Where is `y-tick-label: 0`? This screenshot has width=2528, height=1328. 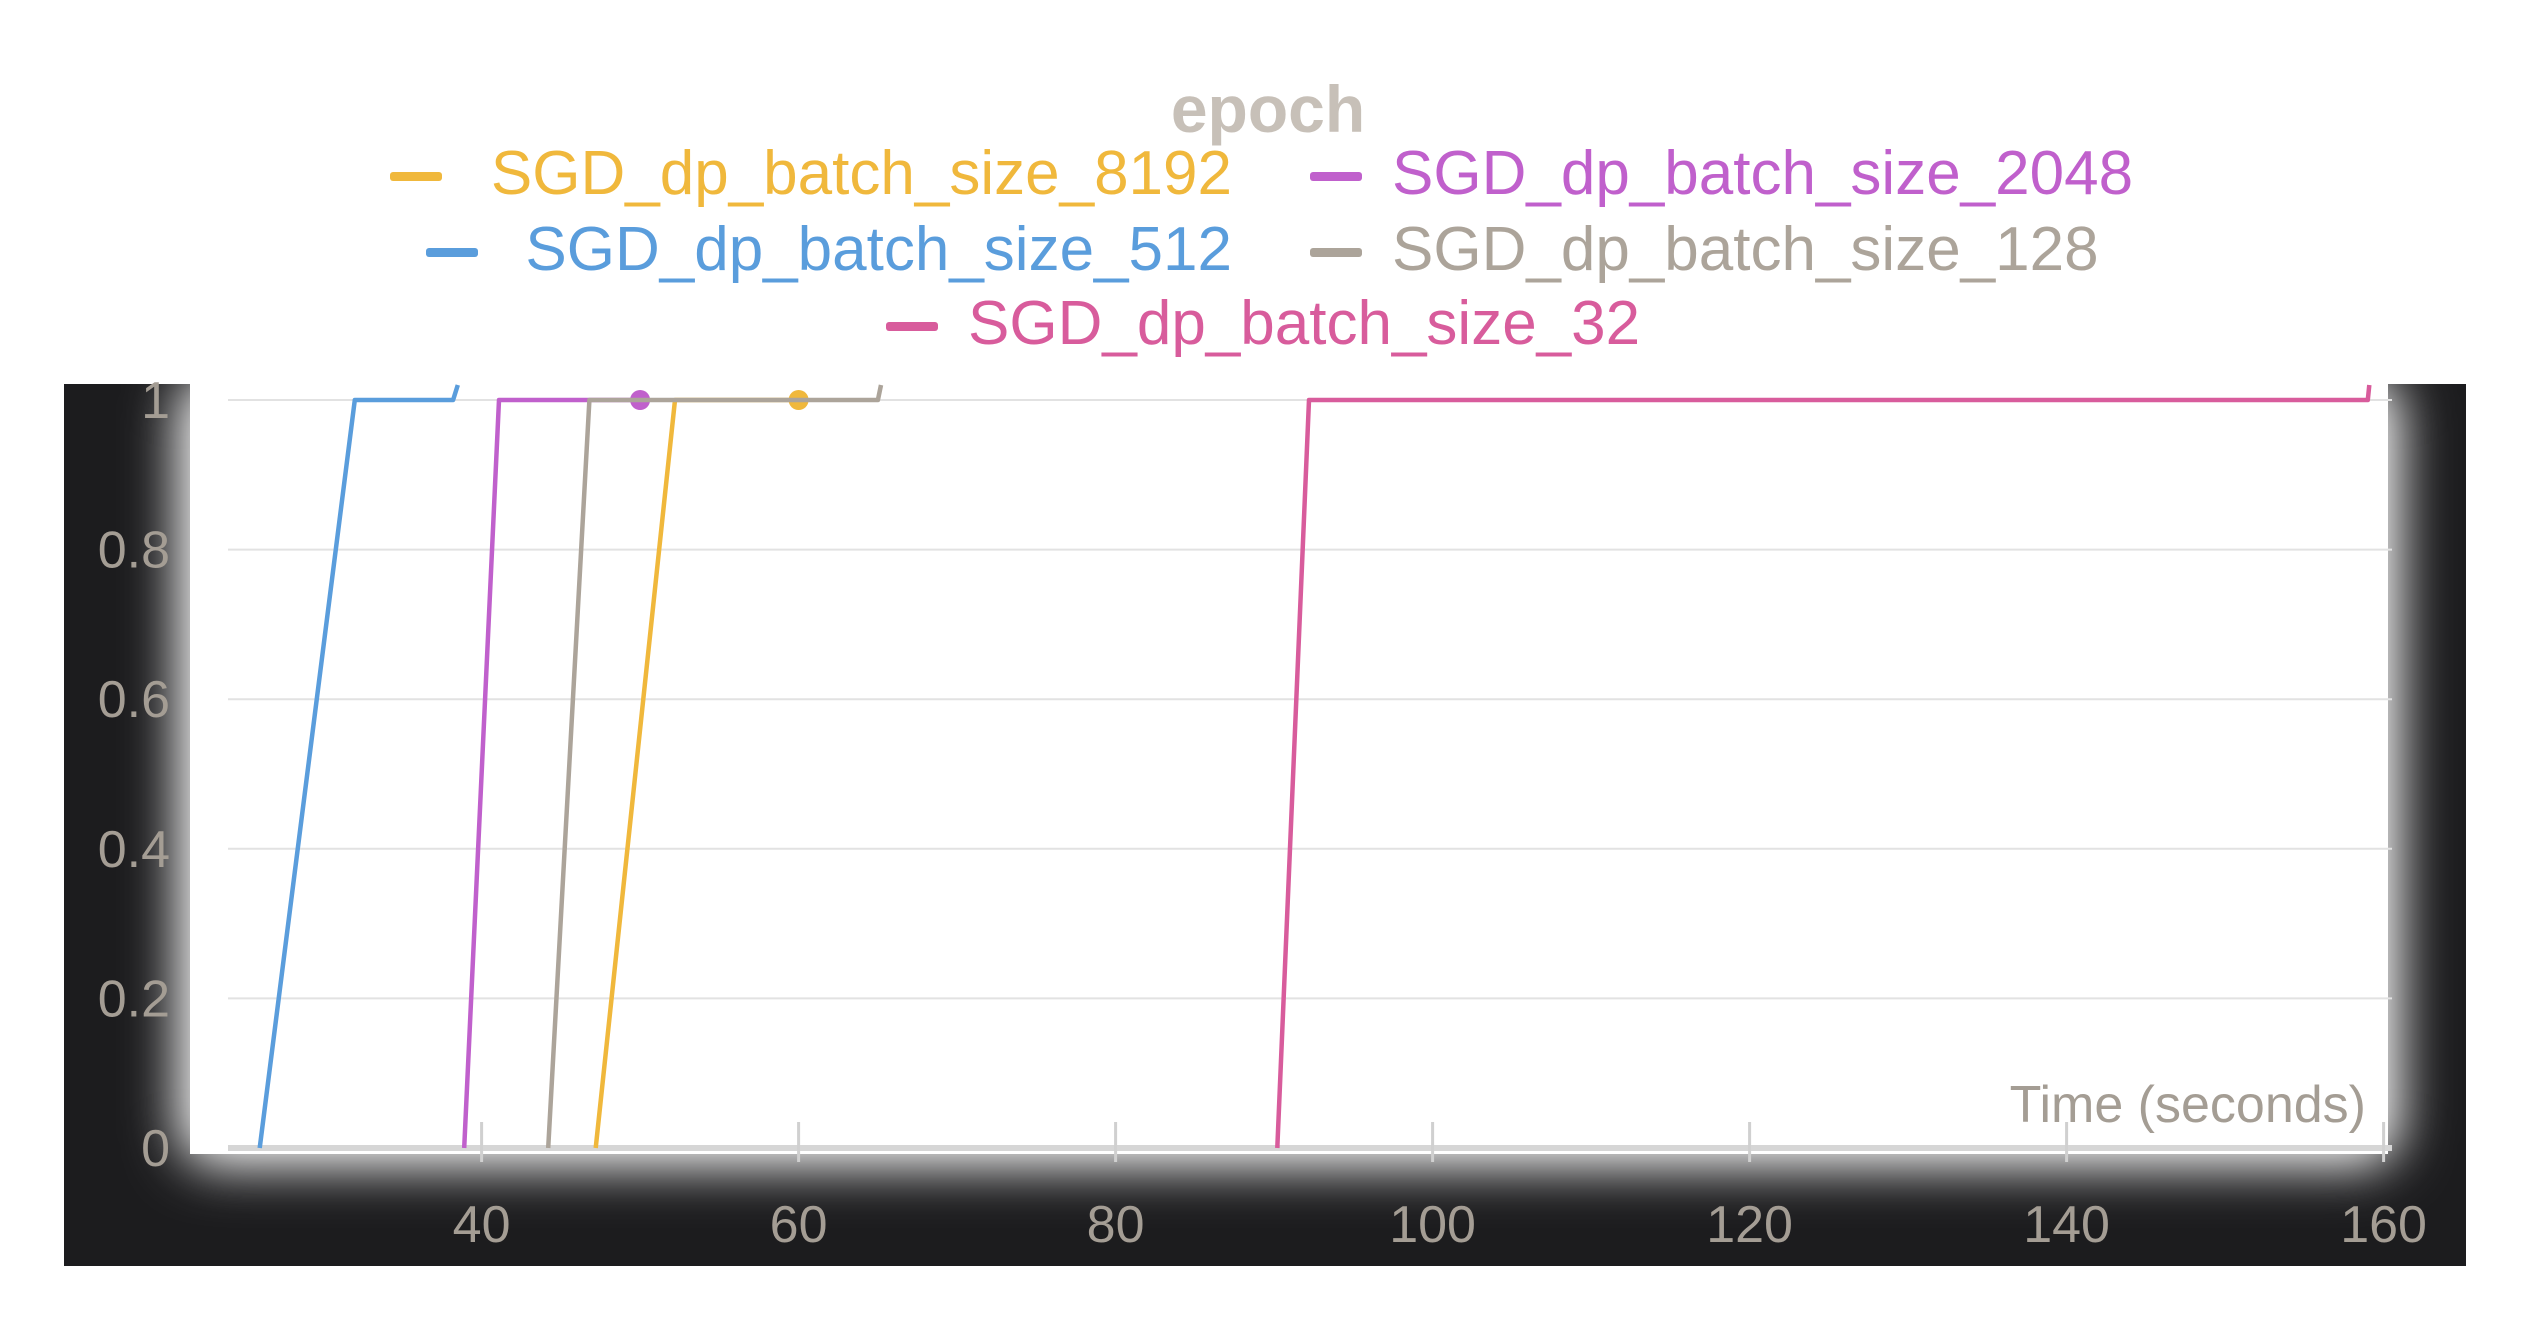
y-tick-label: 0 is located at coordinates (155, 1149).